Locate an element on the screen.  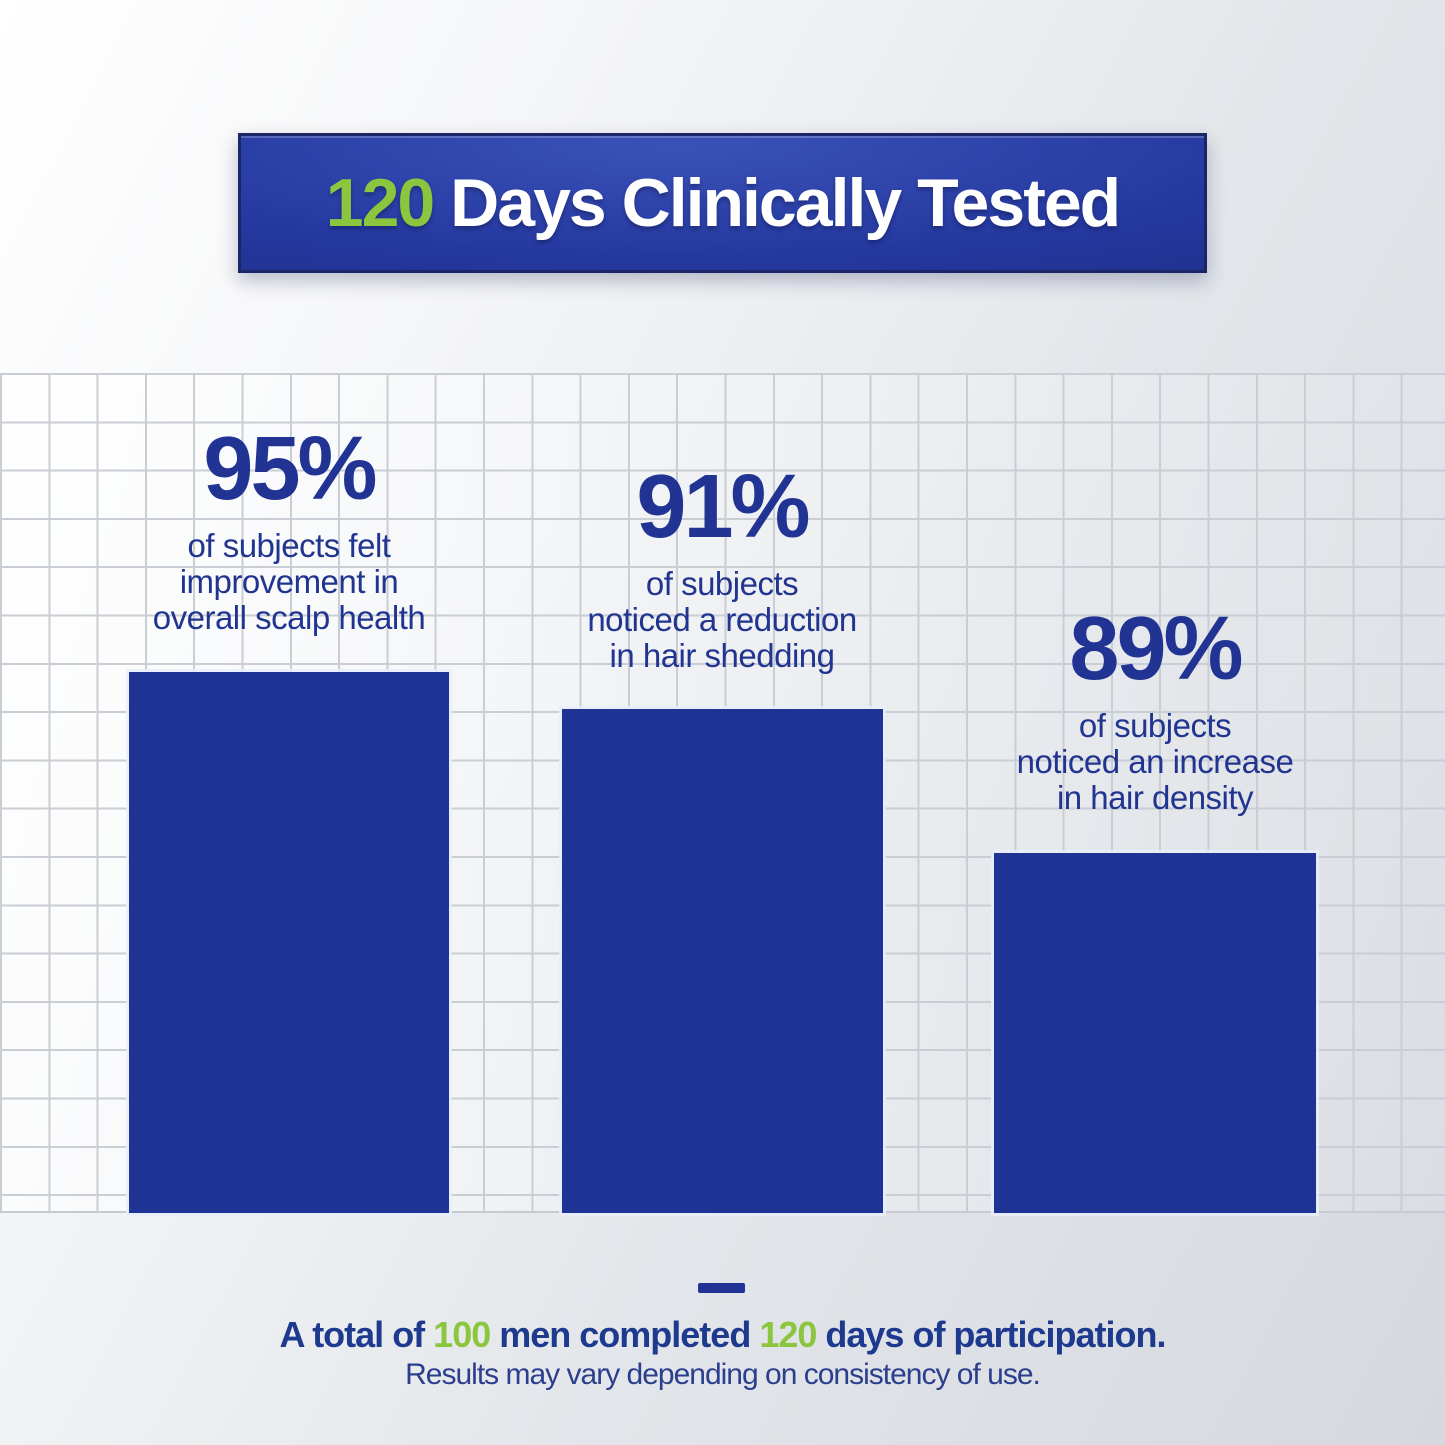
footer-divider-dash is located at coordinates (721, 1288).